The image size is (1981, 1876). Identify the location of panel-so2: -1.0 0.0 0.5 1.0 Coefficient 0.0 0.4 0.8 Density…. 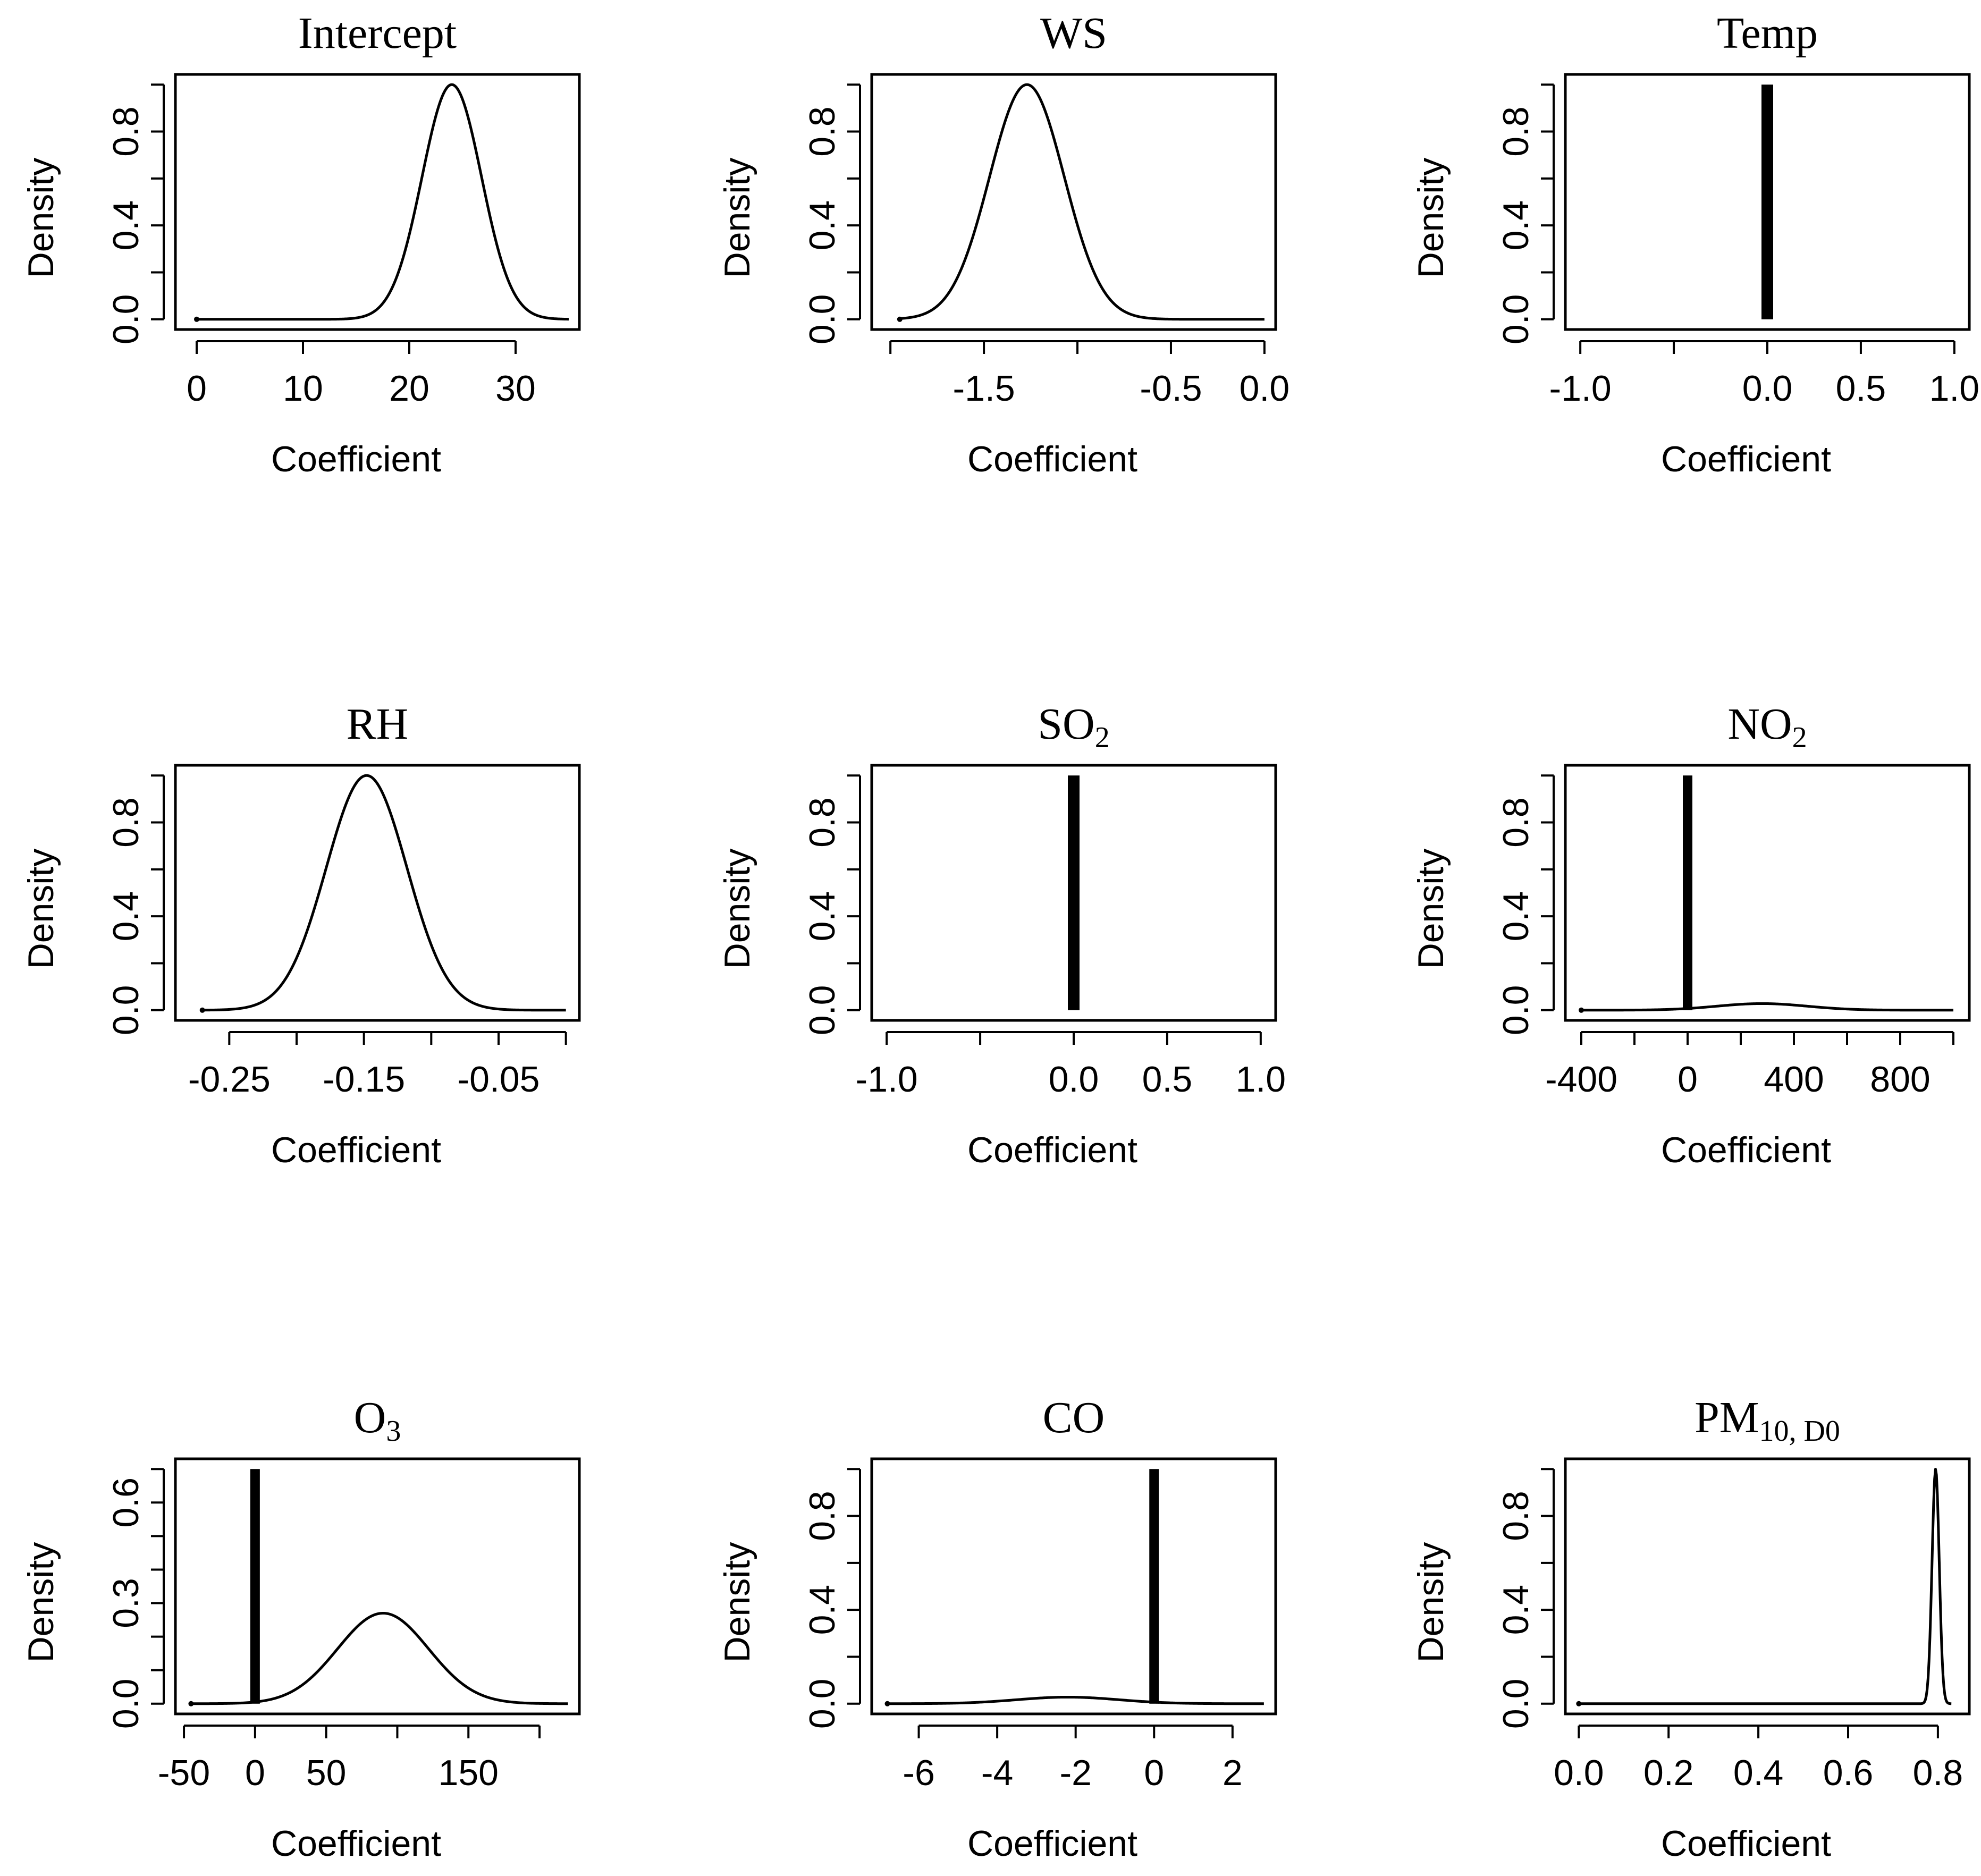
(1002, 935).